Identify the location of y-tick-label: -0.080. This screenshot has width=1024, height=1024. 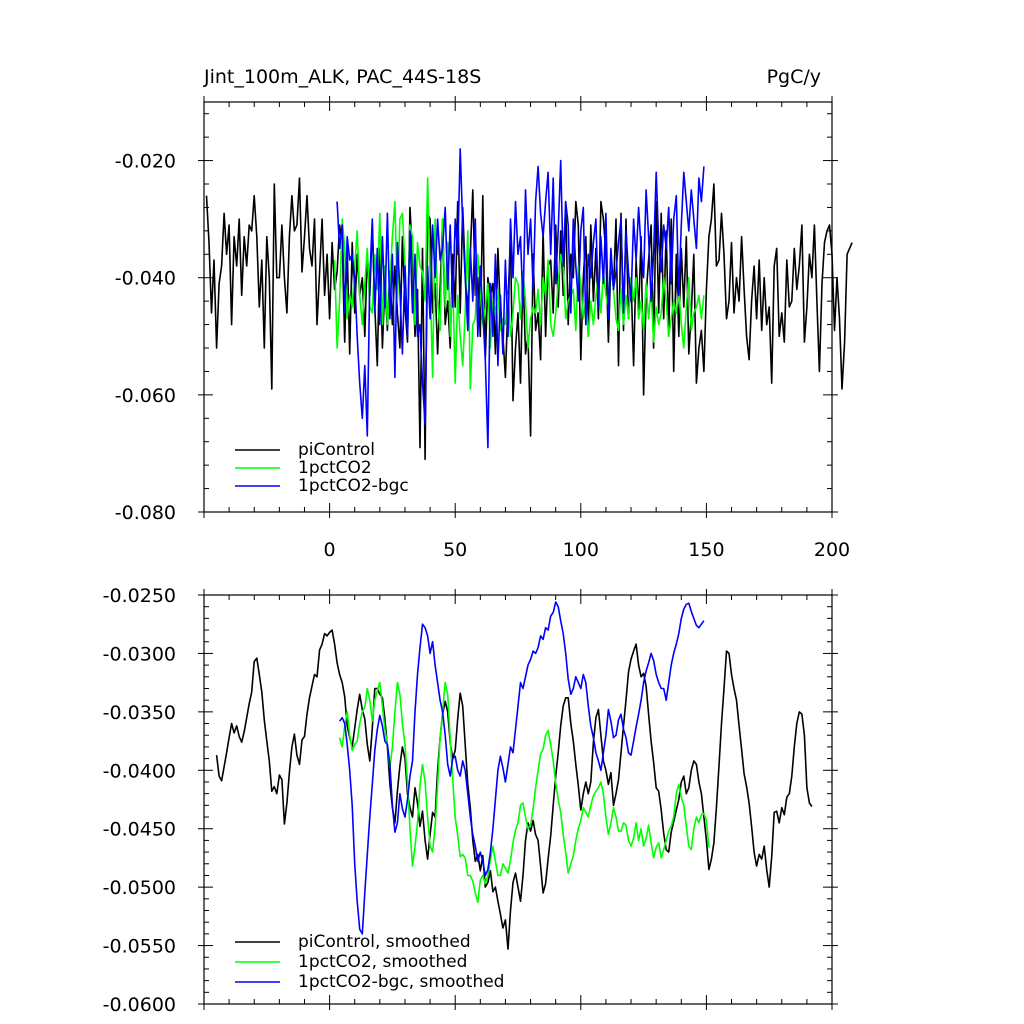
(145, 513).